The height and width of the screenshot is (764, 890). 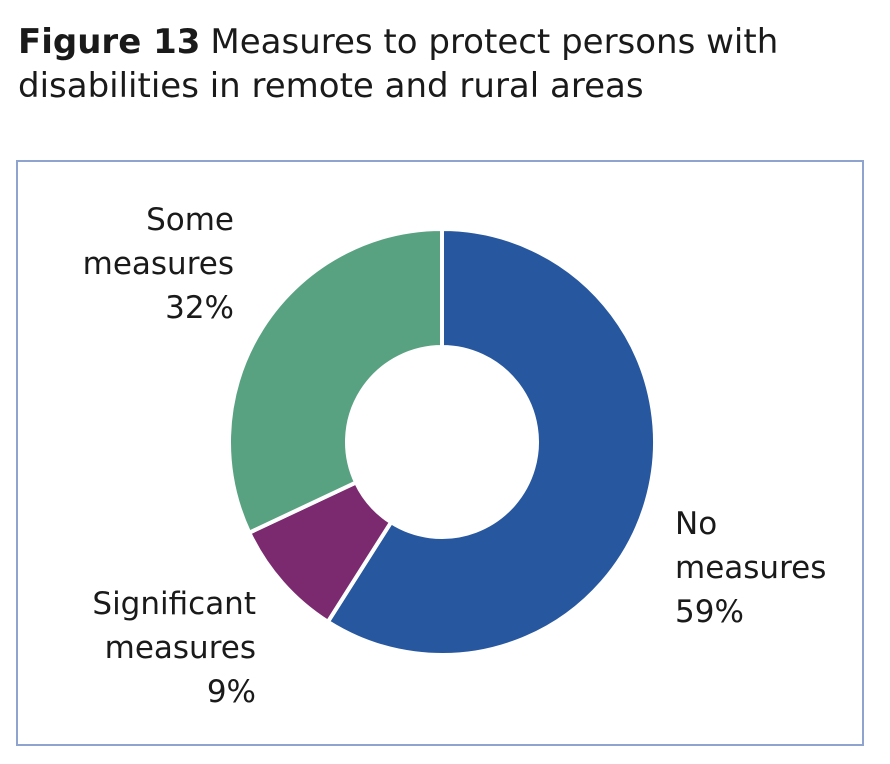 What do you see at coordinates (199, 308) in the screenshot?
I see `slice-value-label: 32%` at bounding box center [199, 308].